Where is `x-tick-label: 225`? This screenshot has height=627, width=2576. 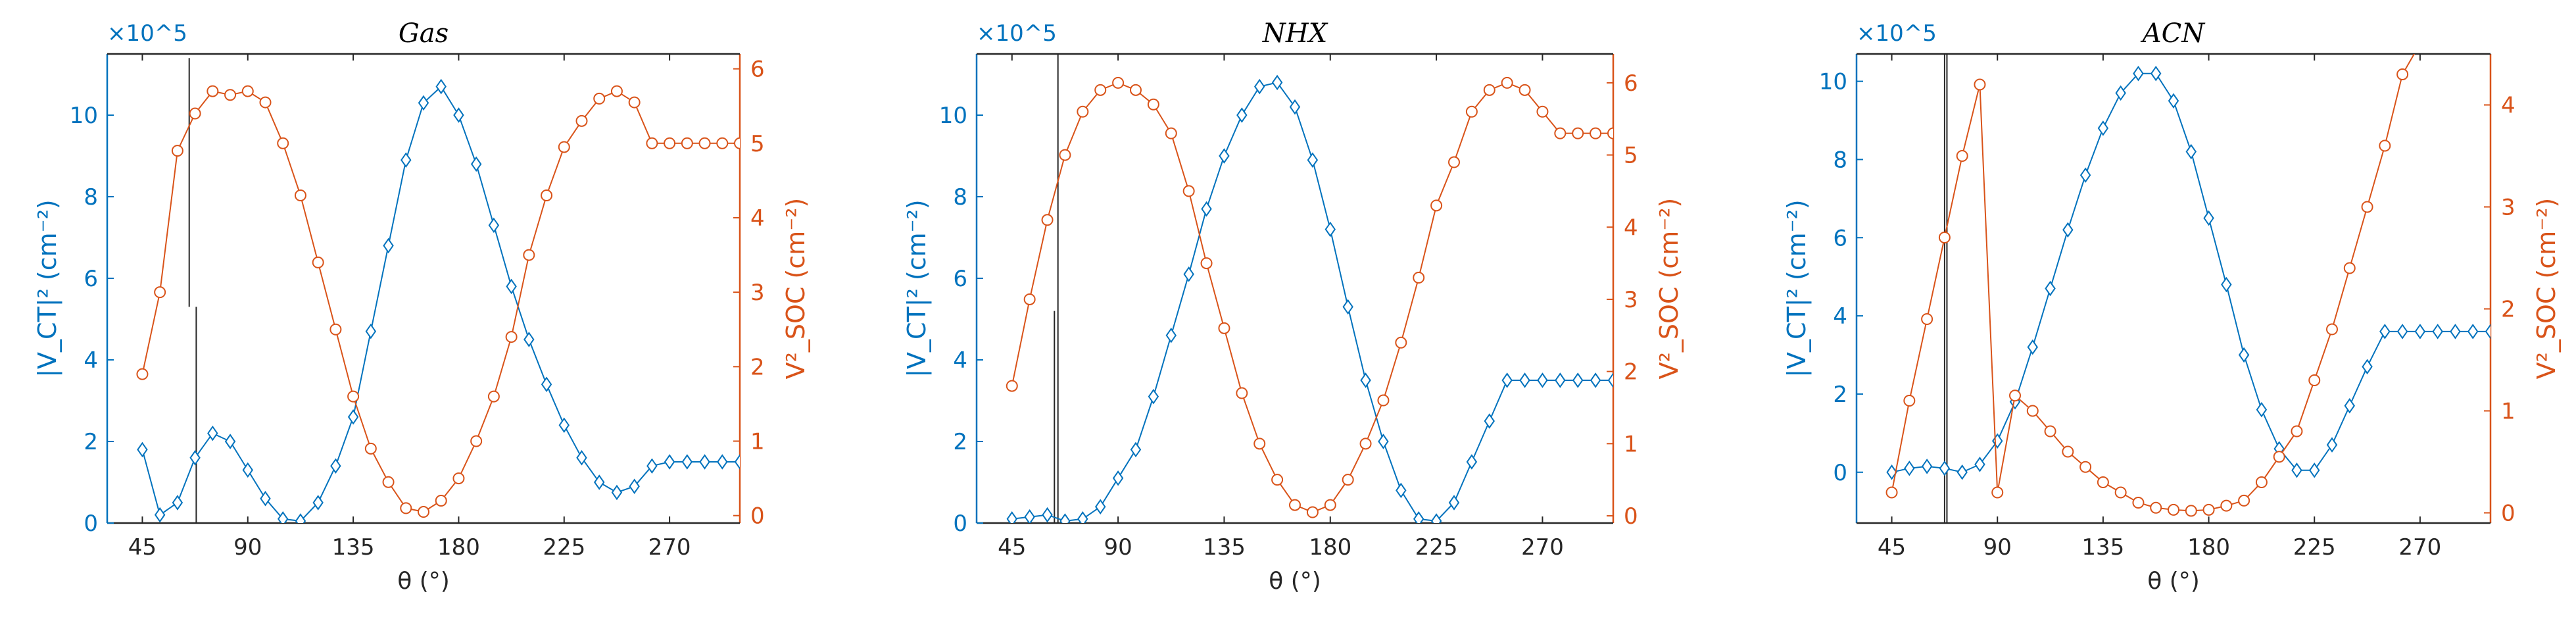
x-tick-label: 225 is located at coordinates (564, 547).